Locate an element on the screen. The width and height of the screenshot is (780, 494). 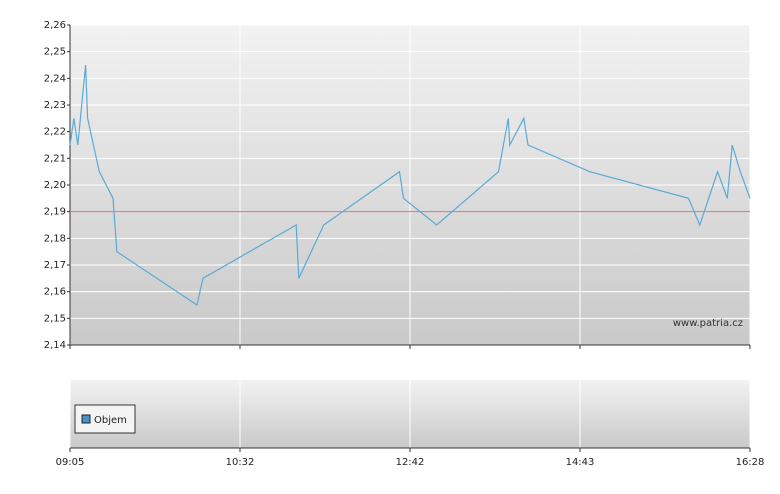
y-tick-label: 2,17 is located at coordinates (55, 265).